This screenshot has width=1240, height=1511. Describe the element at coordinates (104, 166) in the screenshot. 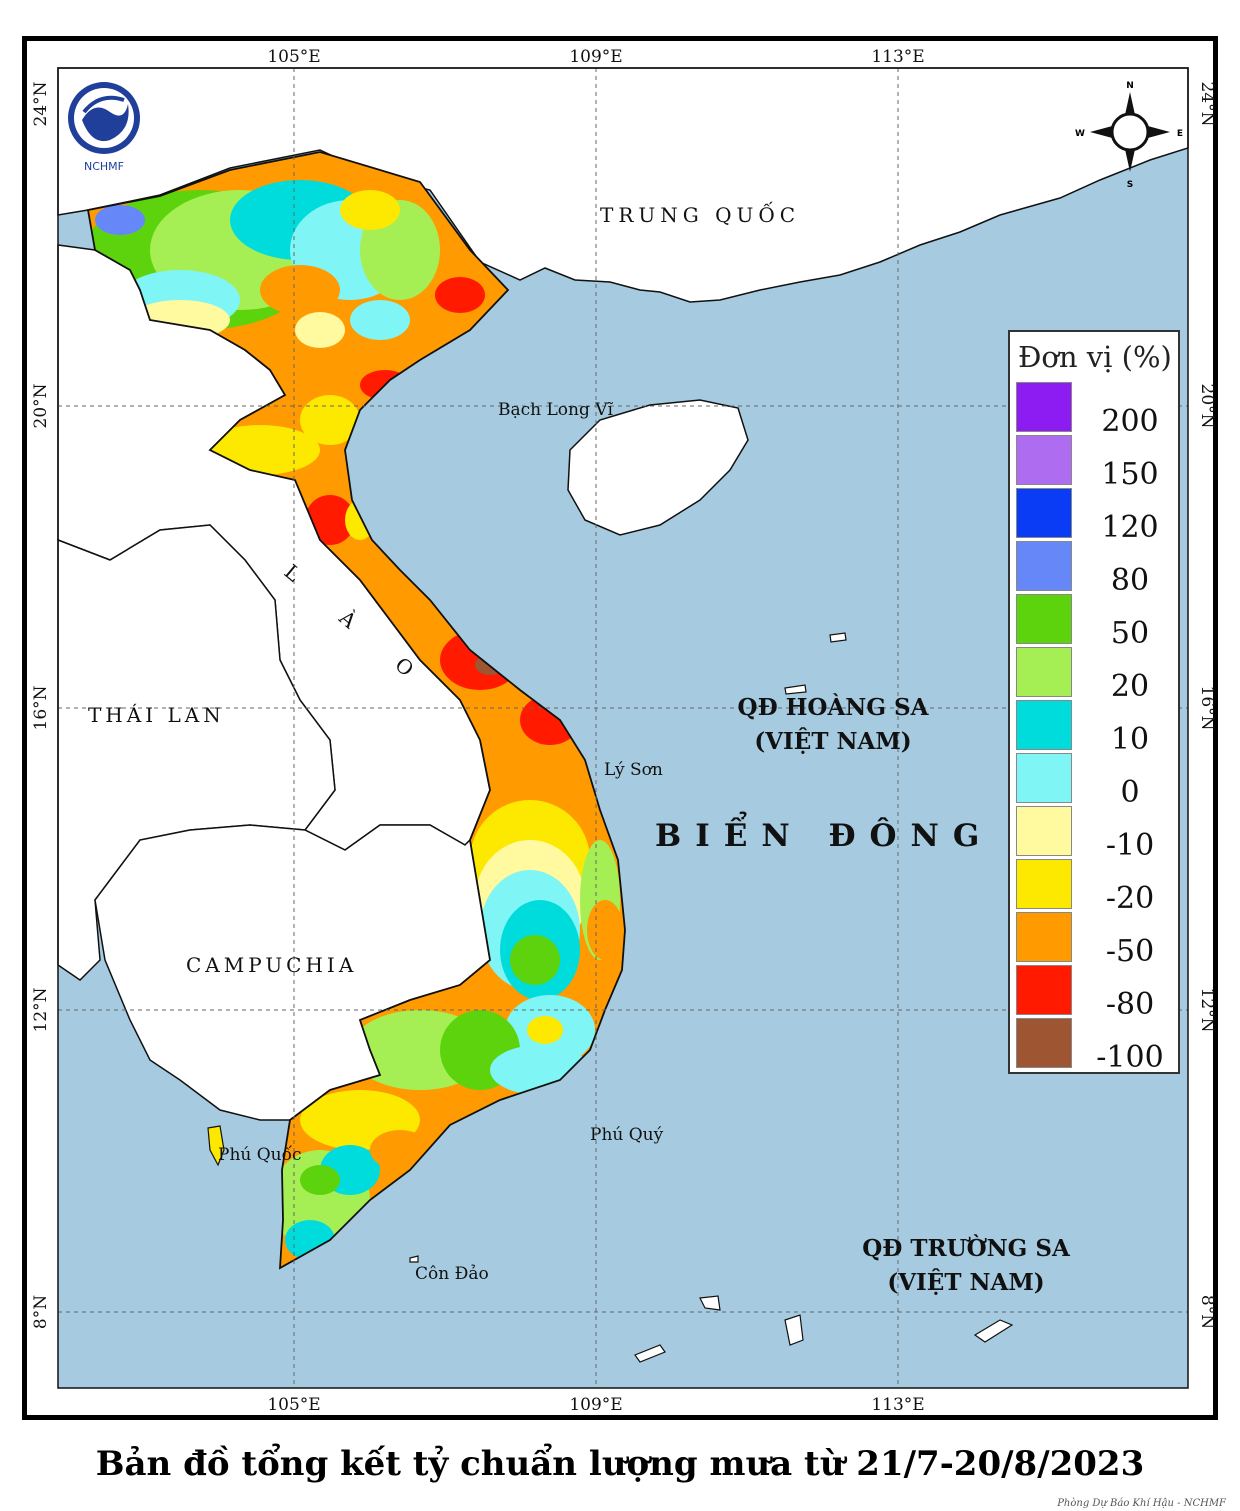

I see `logo-text: NCHMF` at that location.